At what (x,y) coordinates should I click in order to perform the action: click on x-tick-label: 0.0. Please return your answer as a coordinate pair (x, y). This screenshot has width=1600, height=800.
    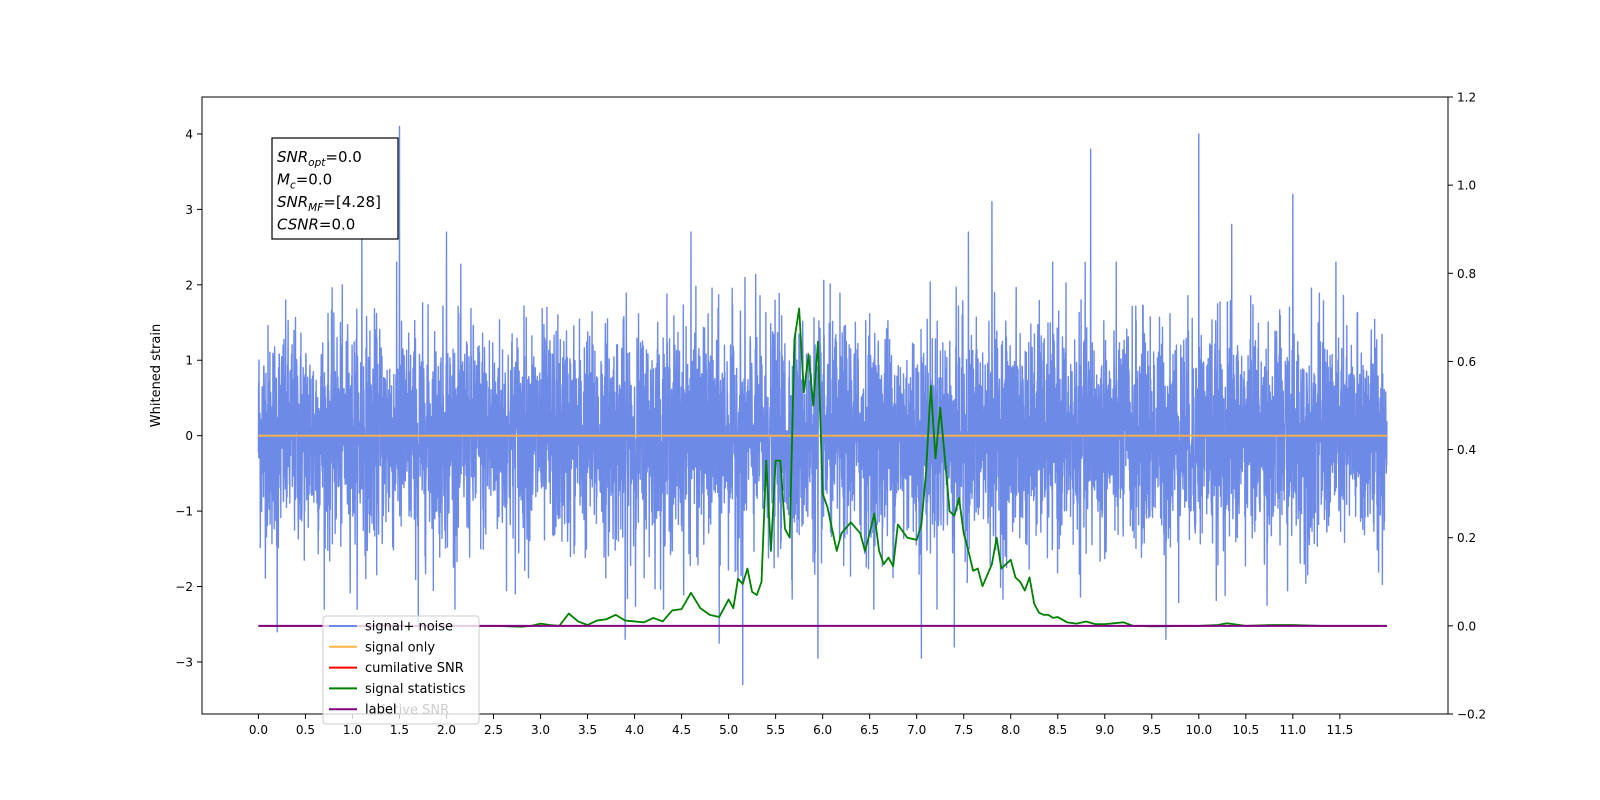
    Looking at the image, I should click on (258, 730).